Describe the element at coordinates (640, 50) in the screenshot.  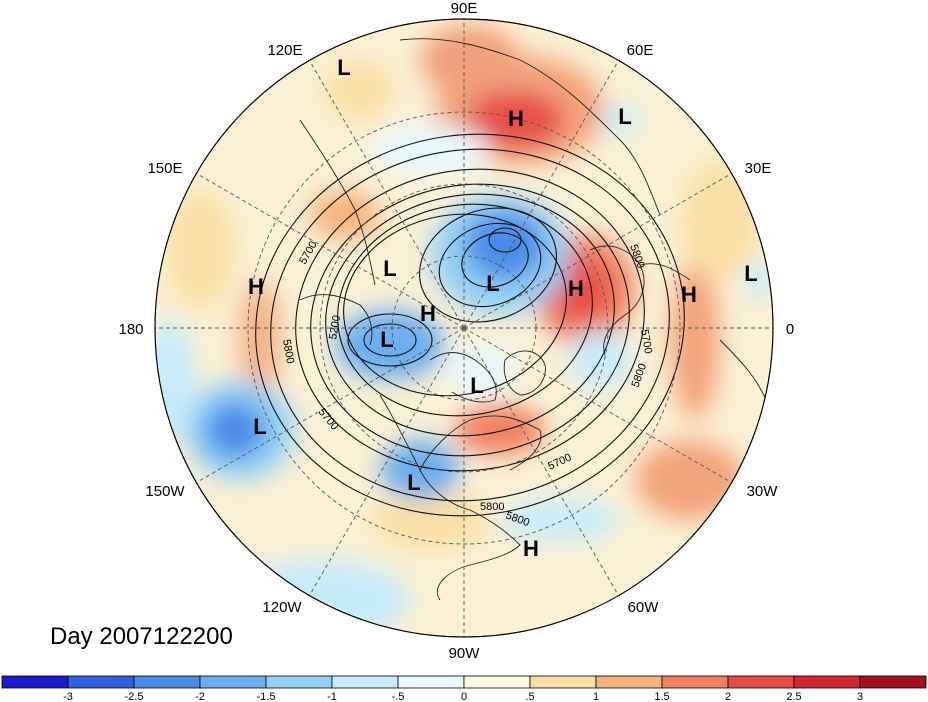
I see `lon-label-60e: 60E` at that location.